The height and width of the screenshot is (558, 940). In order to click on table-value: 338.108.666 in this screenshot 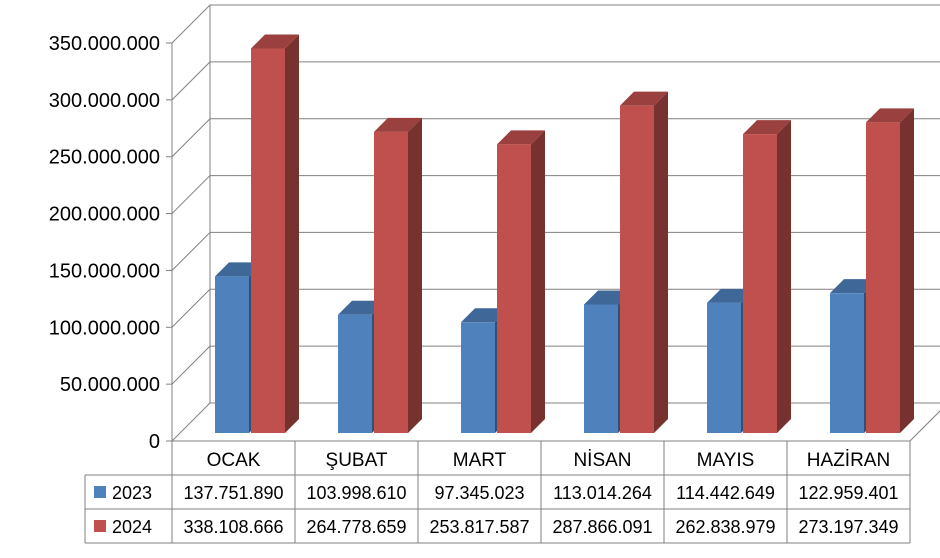, I will do `click(233, 527)`.